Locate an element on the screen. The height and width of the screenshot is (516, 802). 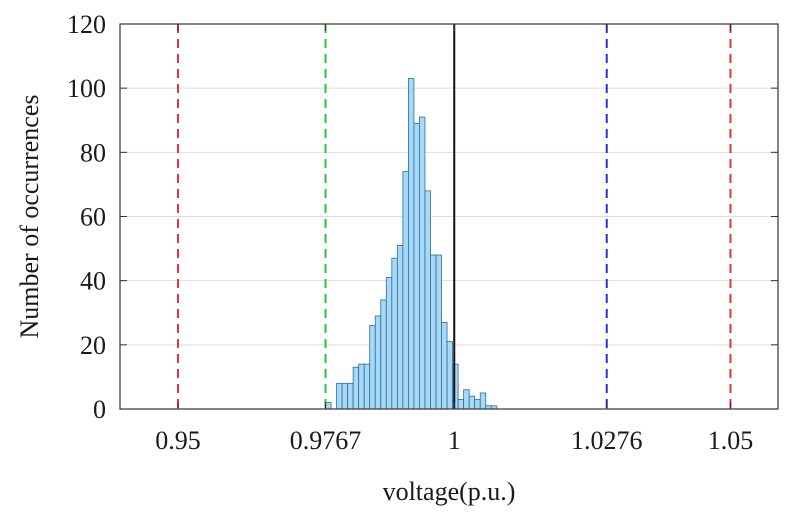
y-tick-label: 80 is located at coordinates (93, 152).